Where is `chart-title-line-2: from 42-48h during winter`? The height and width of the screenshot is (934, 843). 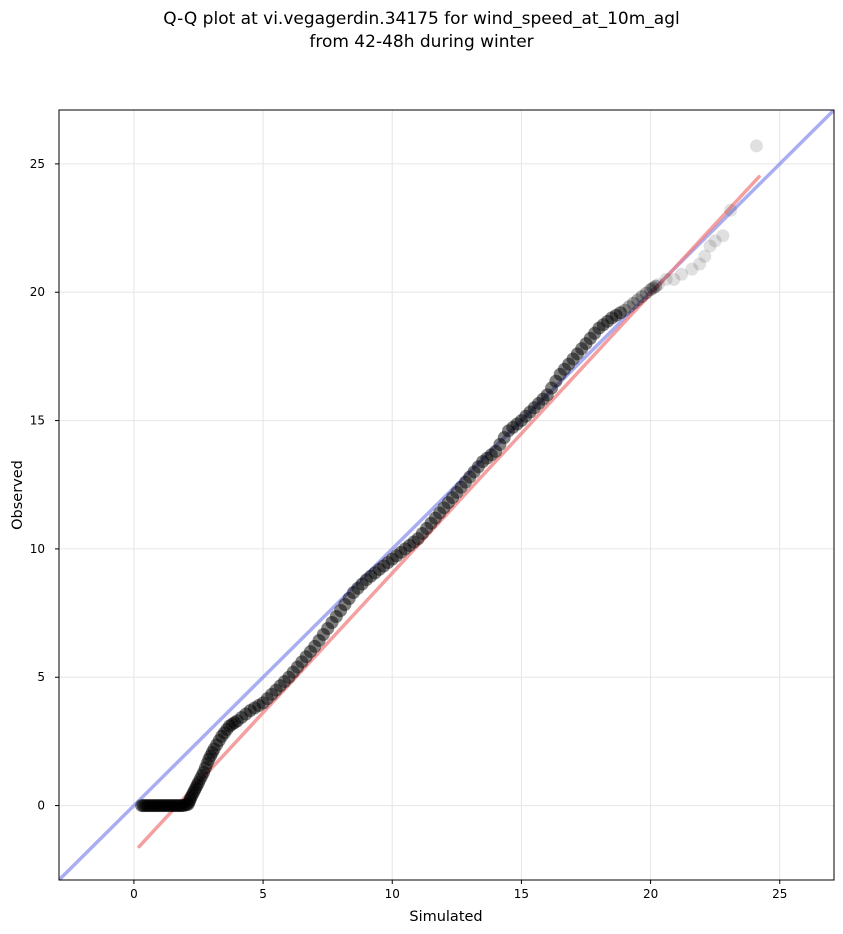 chart-title-line-2: from 42-48h during winter is located at coordinates (421, 42).